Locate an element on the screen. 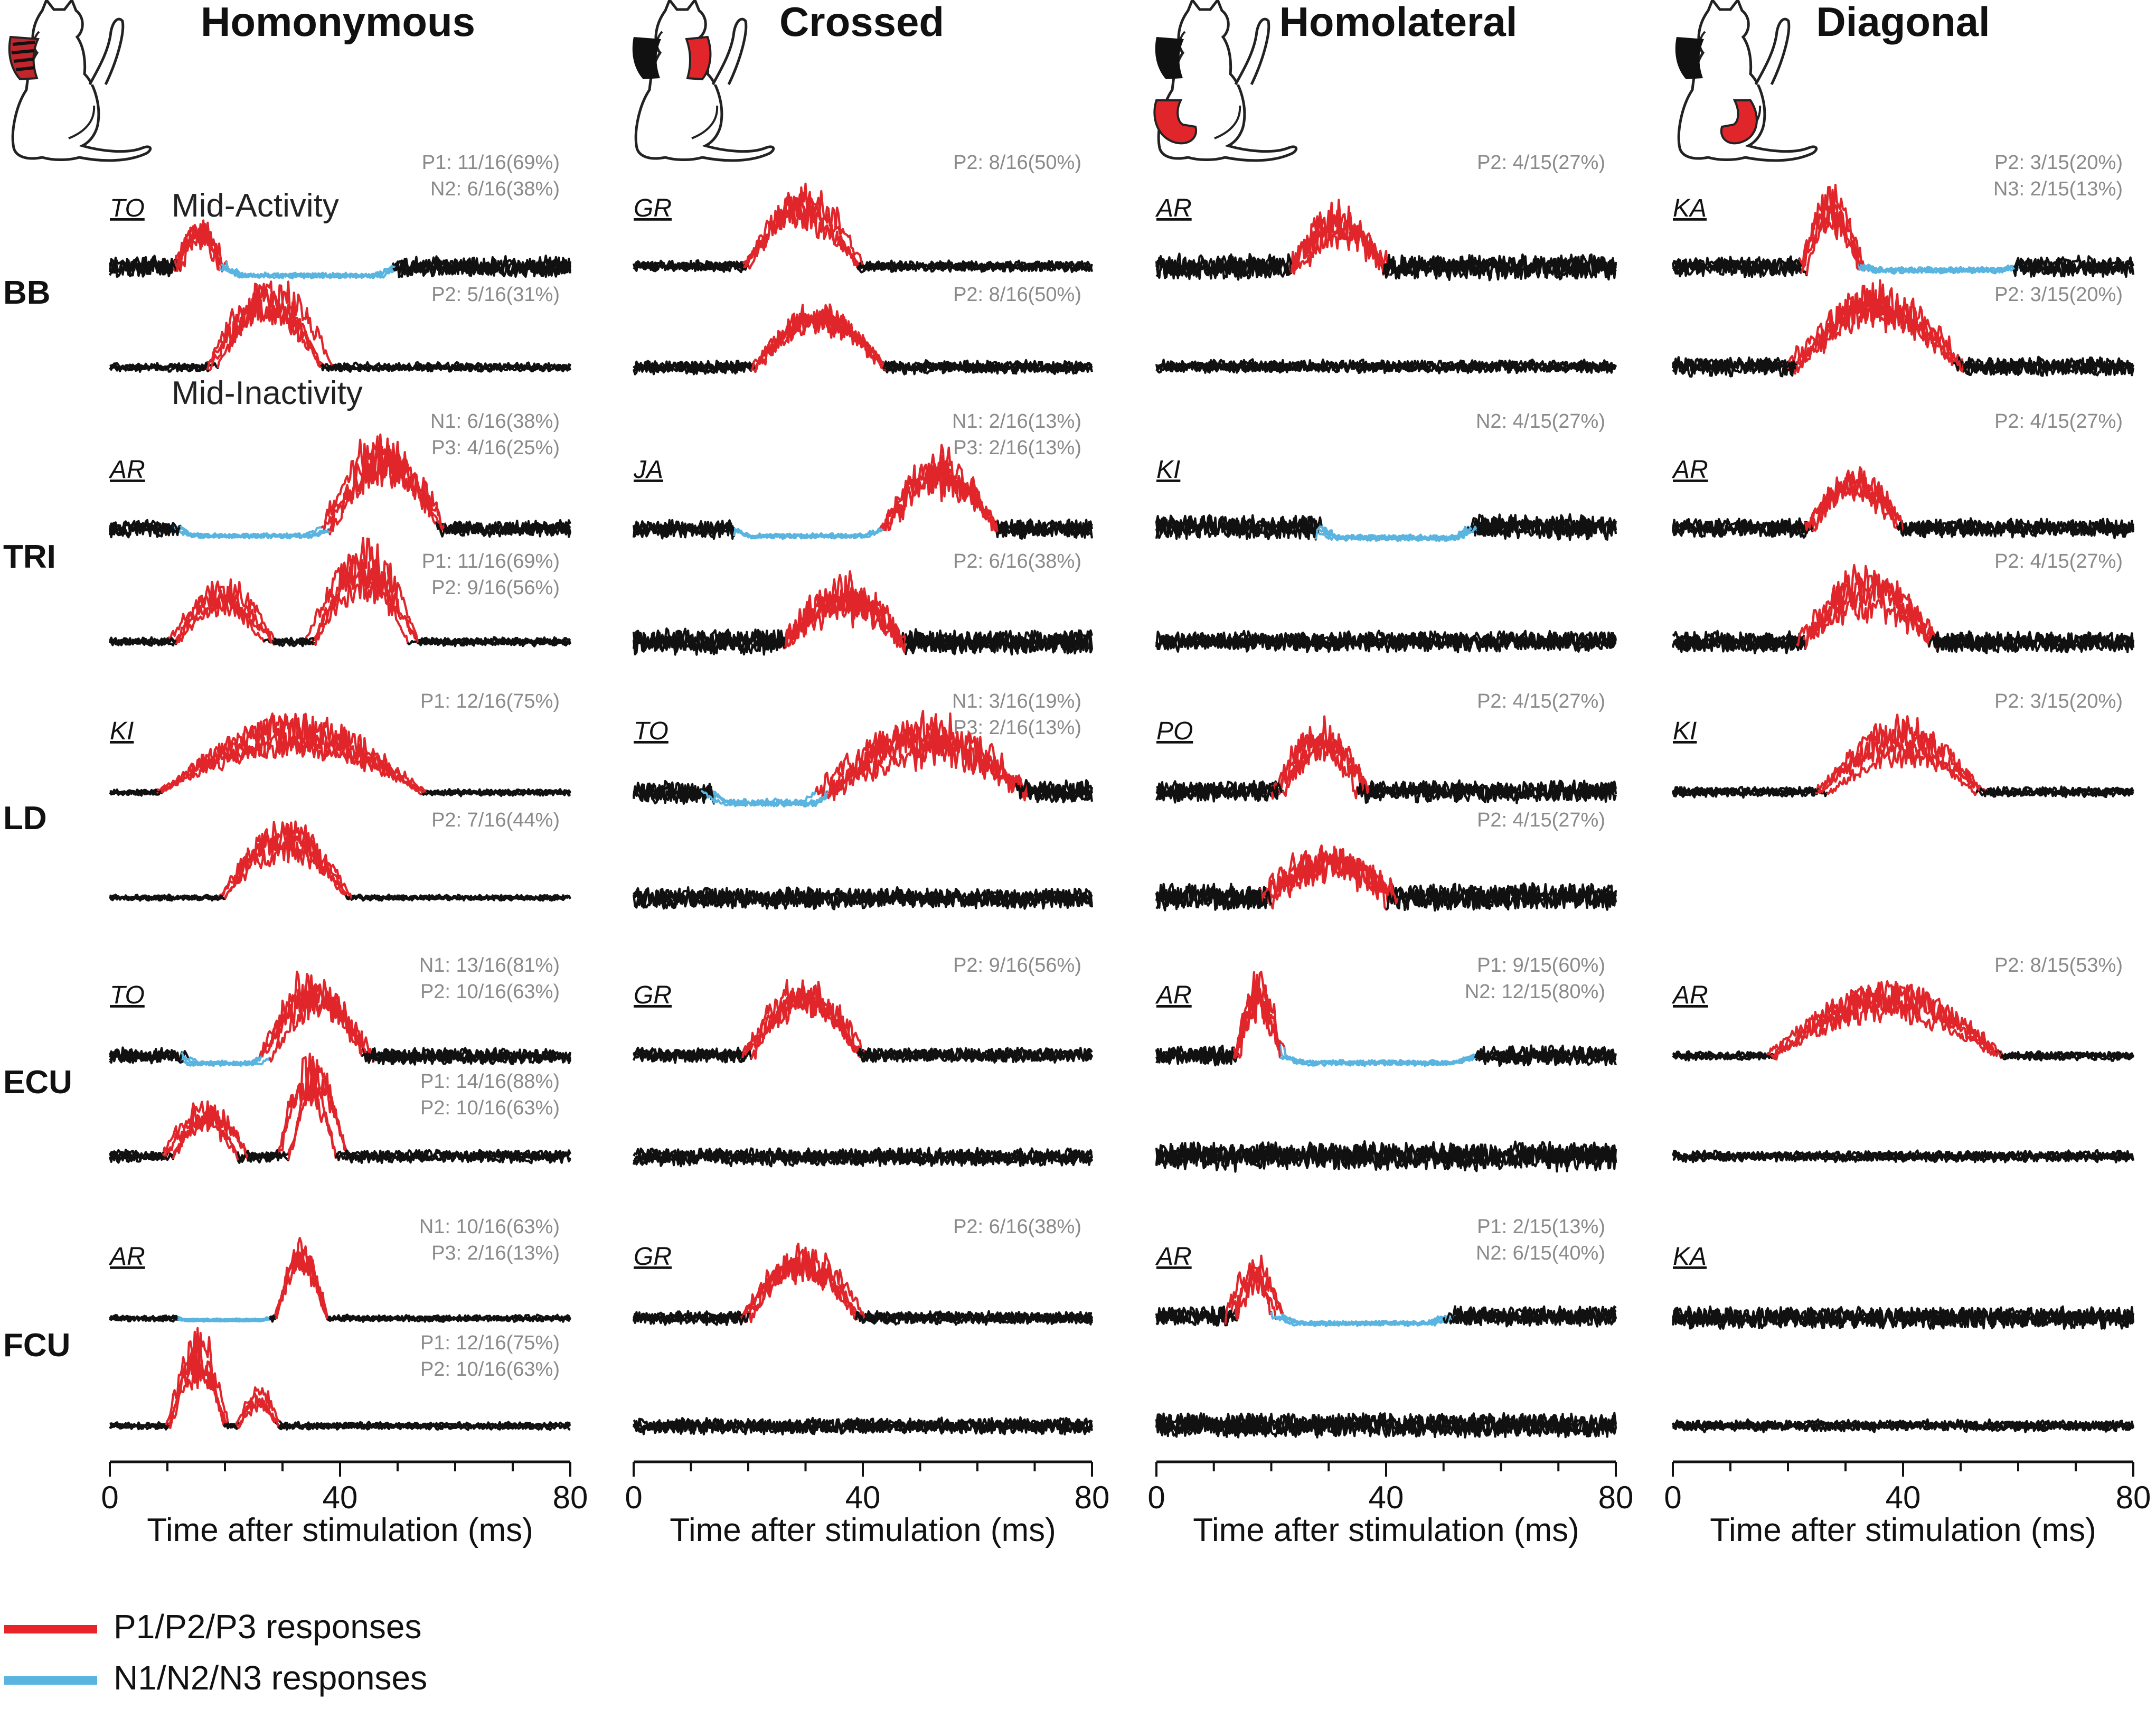  response-stat: N2: 6/15(40%) is located at coordinates (1540, 1253).